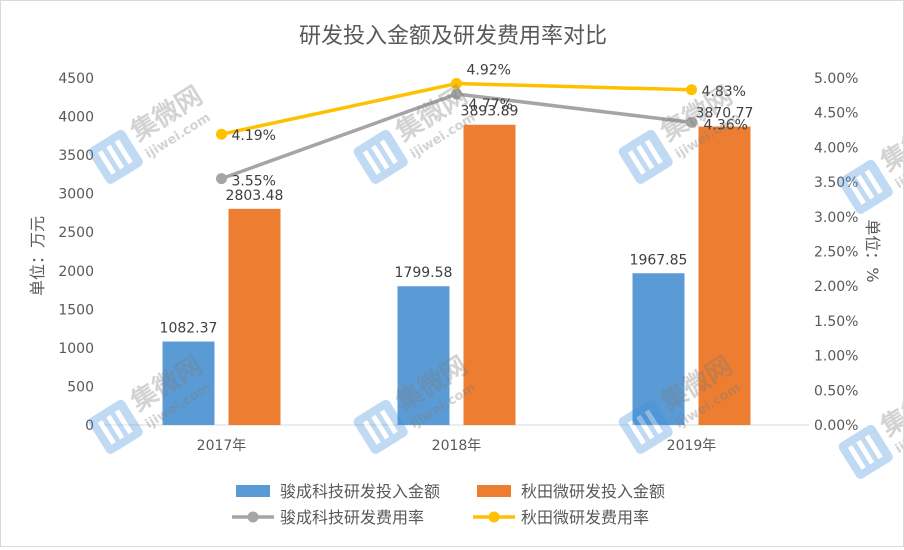 The image size is (904, 550). I want to click on bar-value-label: 3870.77, so click(725, 114).